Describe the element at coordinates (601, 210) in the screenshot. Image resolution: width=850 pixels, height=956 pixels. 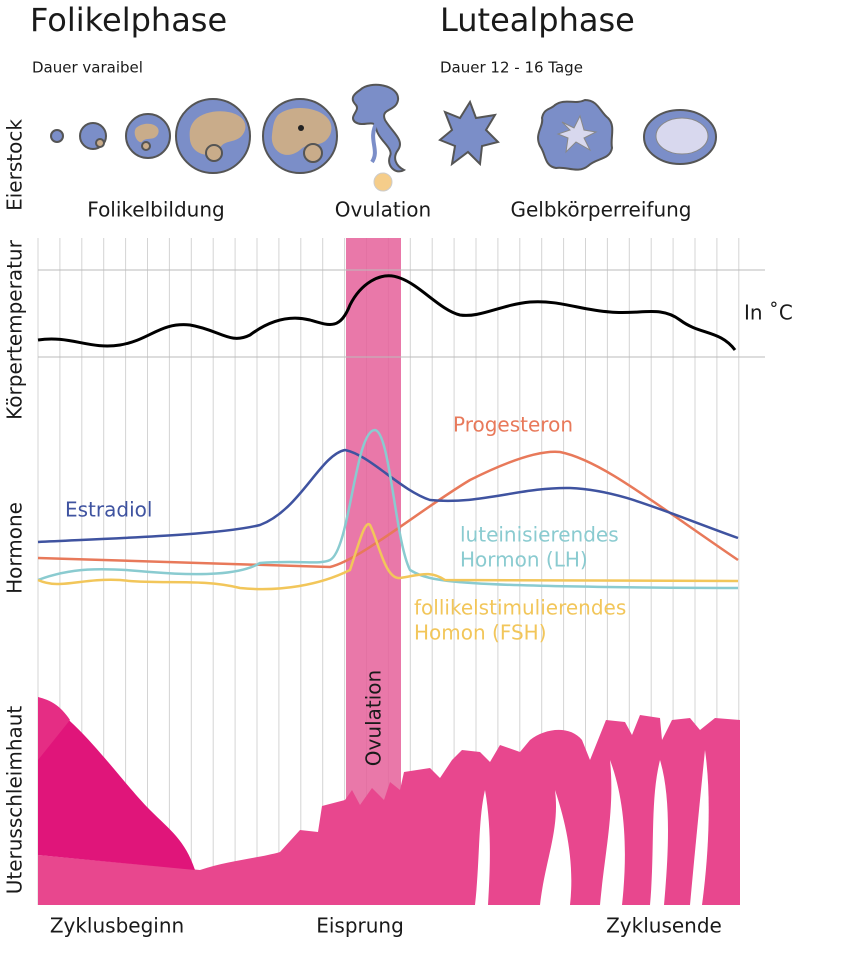
I see `stage-label: Gelbkörperreifung` at that location.